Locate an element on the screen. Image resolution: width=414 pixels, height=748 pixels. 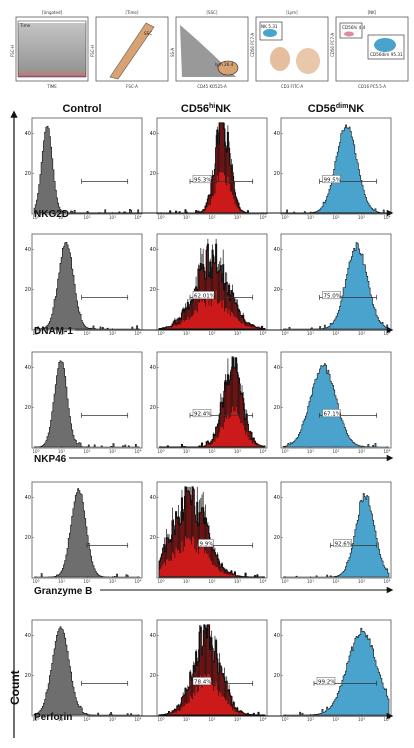
histogram-panel: 20 40 100 101 102 103 104 92.4% is located at coordinates (209, 403).